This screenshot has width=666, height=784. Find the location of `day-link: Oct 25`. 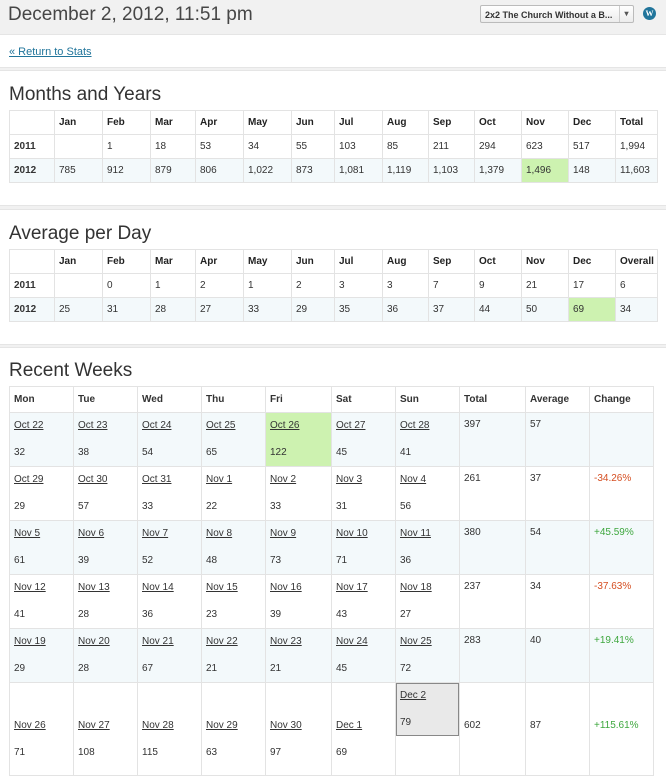

day-link: Oct 25 is located at coordinates (221, 425).